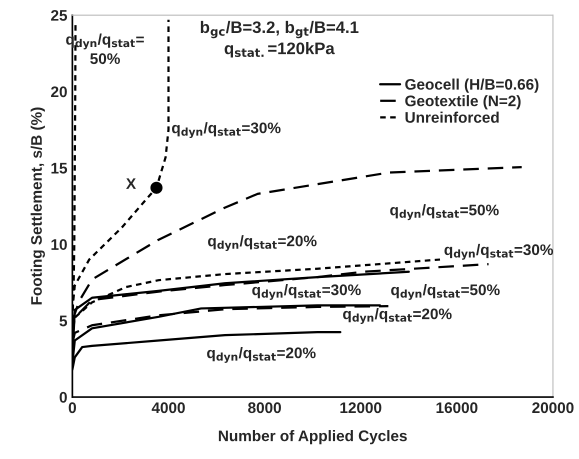 This screenshot has height=459, width=579. I want to click on y-tick-label: 20, so click(59, 92).